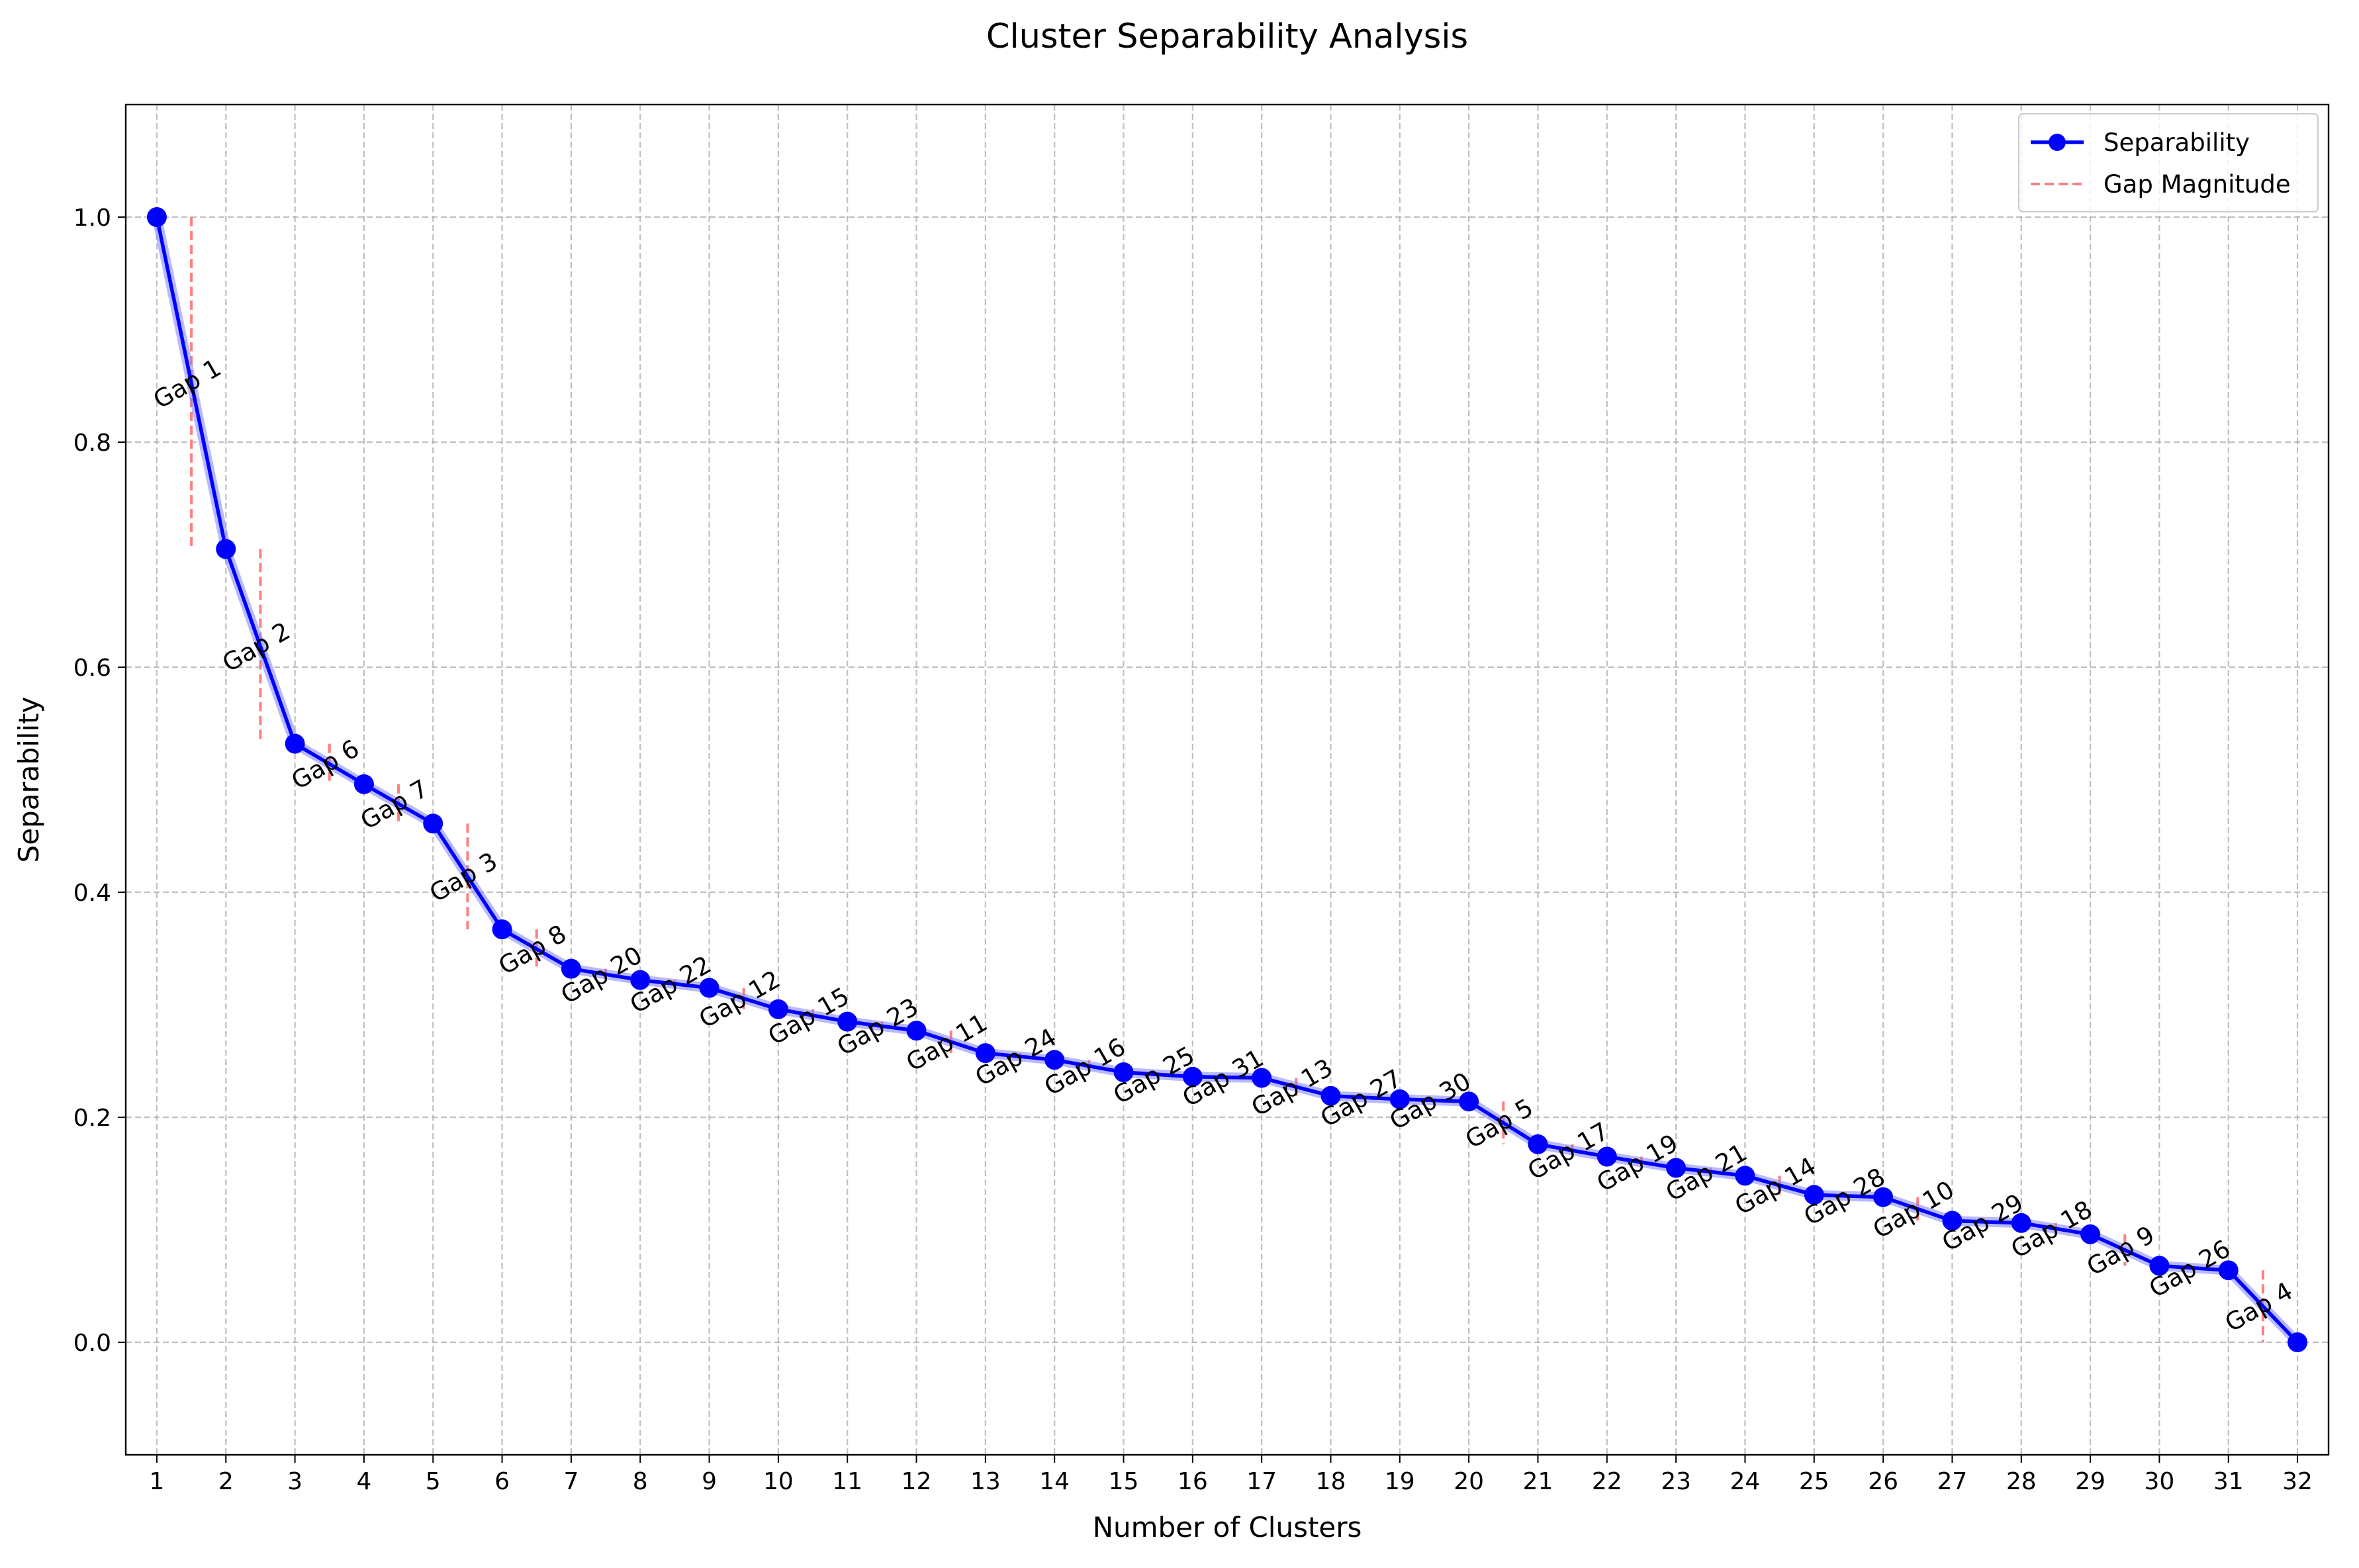  I want to click on legend-gap-label: Gap Magnitude, so click(2197, 184).